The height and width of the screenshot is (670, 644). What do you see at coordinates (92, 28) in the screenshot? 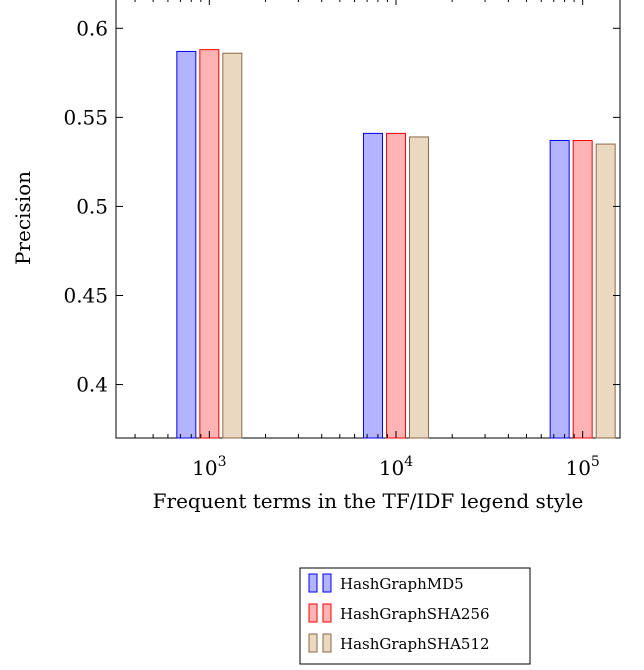
I see `y-tick-label: 0.6` at bounding box center [92, 28].